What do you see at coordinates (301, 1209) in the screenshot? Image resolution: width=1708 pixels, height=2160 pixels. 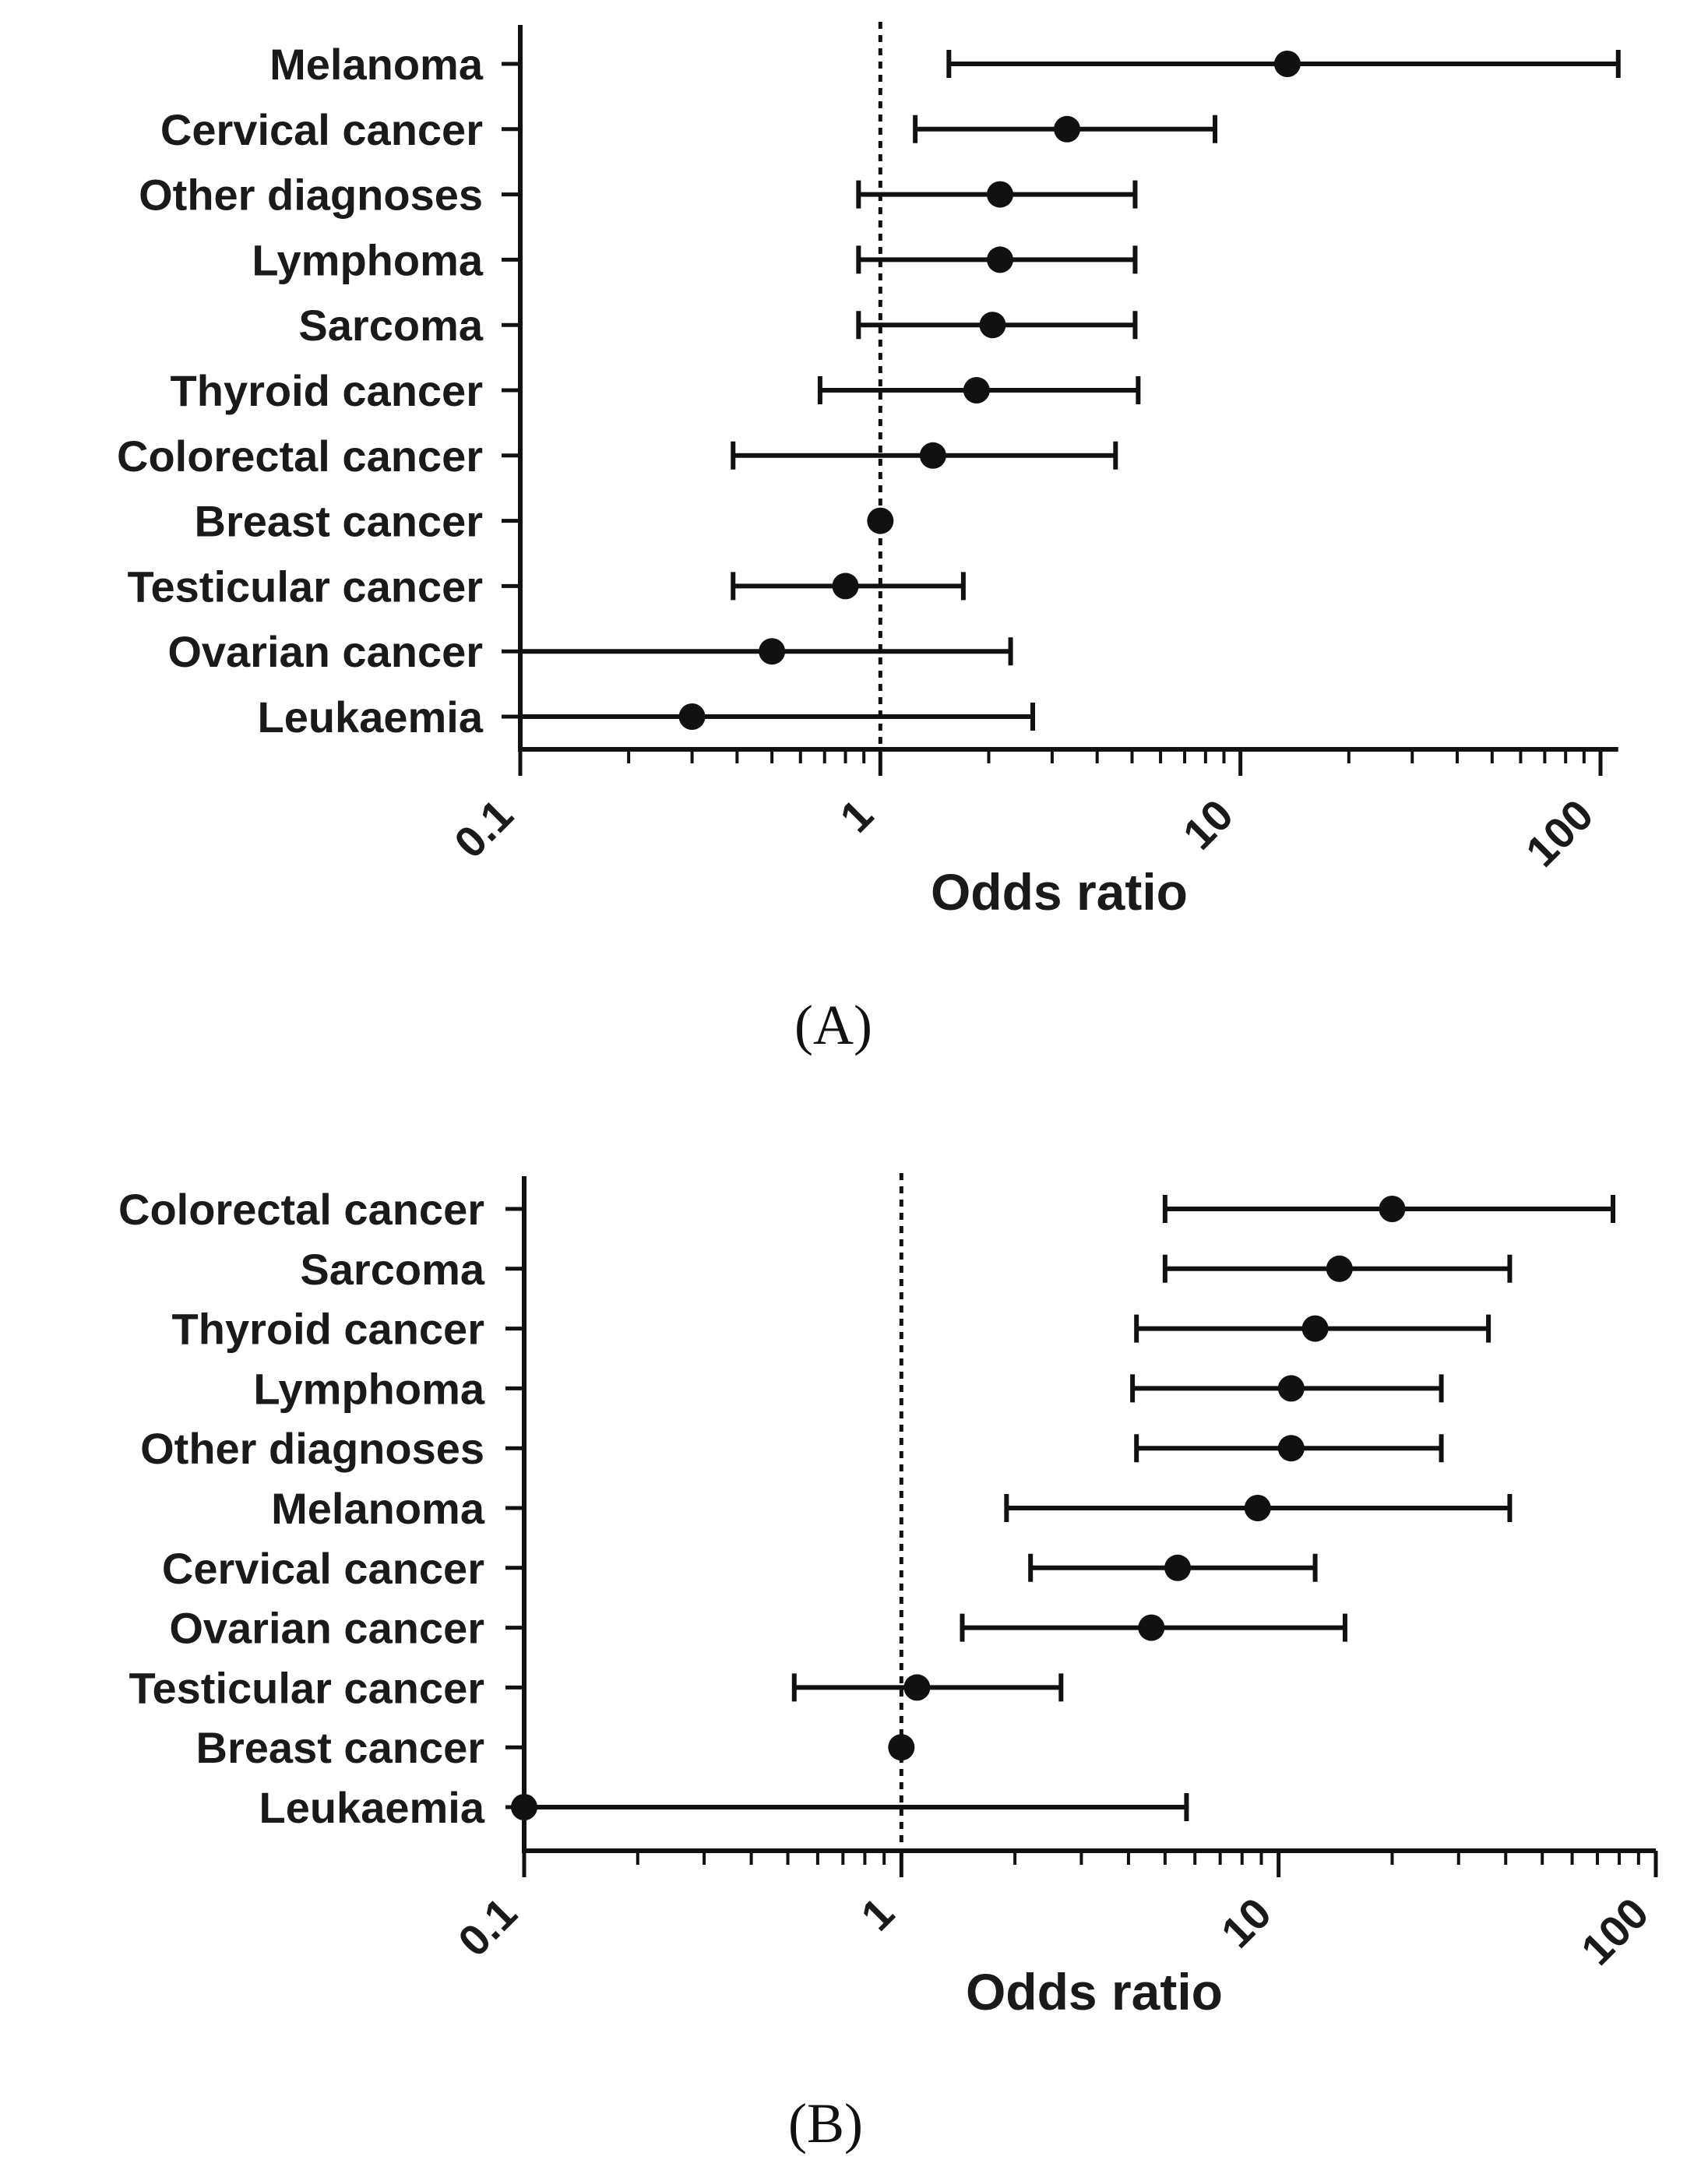 I see `panel-b-category-label: Colorectal cancer` at bounding box center [301, 1209].